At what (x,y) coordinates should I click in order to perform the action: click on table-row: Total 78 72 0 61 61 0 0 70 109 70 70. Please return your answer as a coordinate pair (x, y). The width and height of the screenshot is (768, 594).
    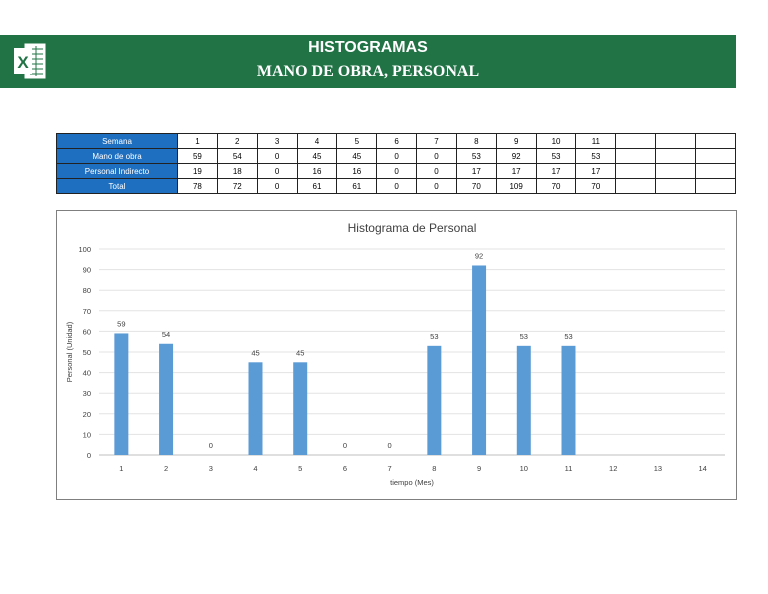
    Looking at the image, I should click on (396, 186).